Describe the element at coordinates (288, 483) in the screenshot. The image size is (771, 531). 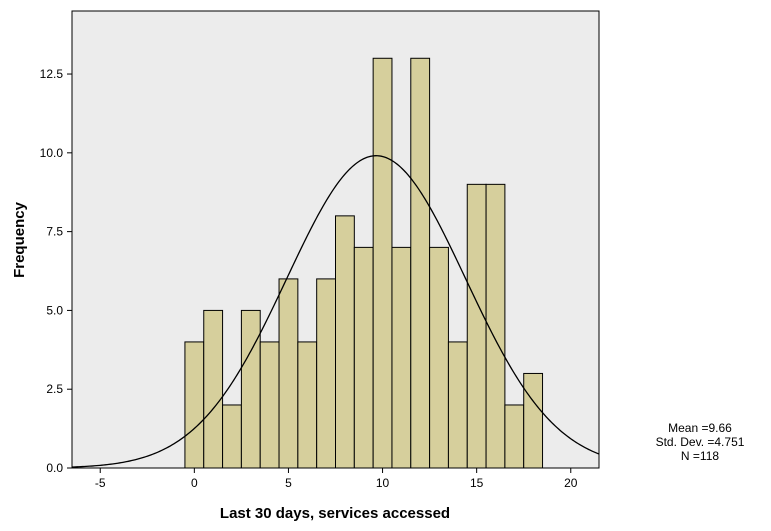
I see `x-tick-label: 5` at that location.